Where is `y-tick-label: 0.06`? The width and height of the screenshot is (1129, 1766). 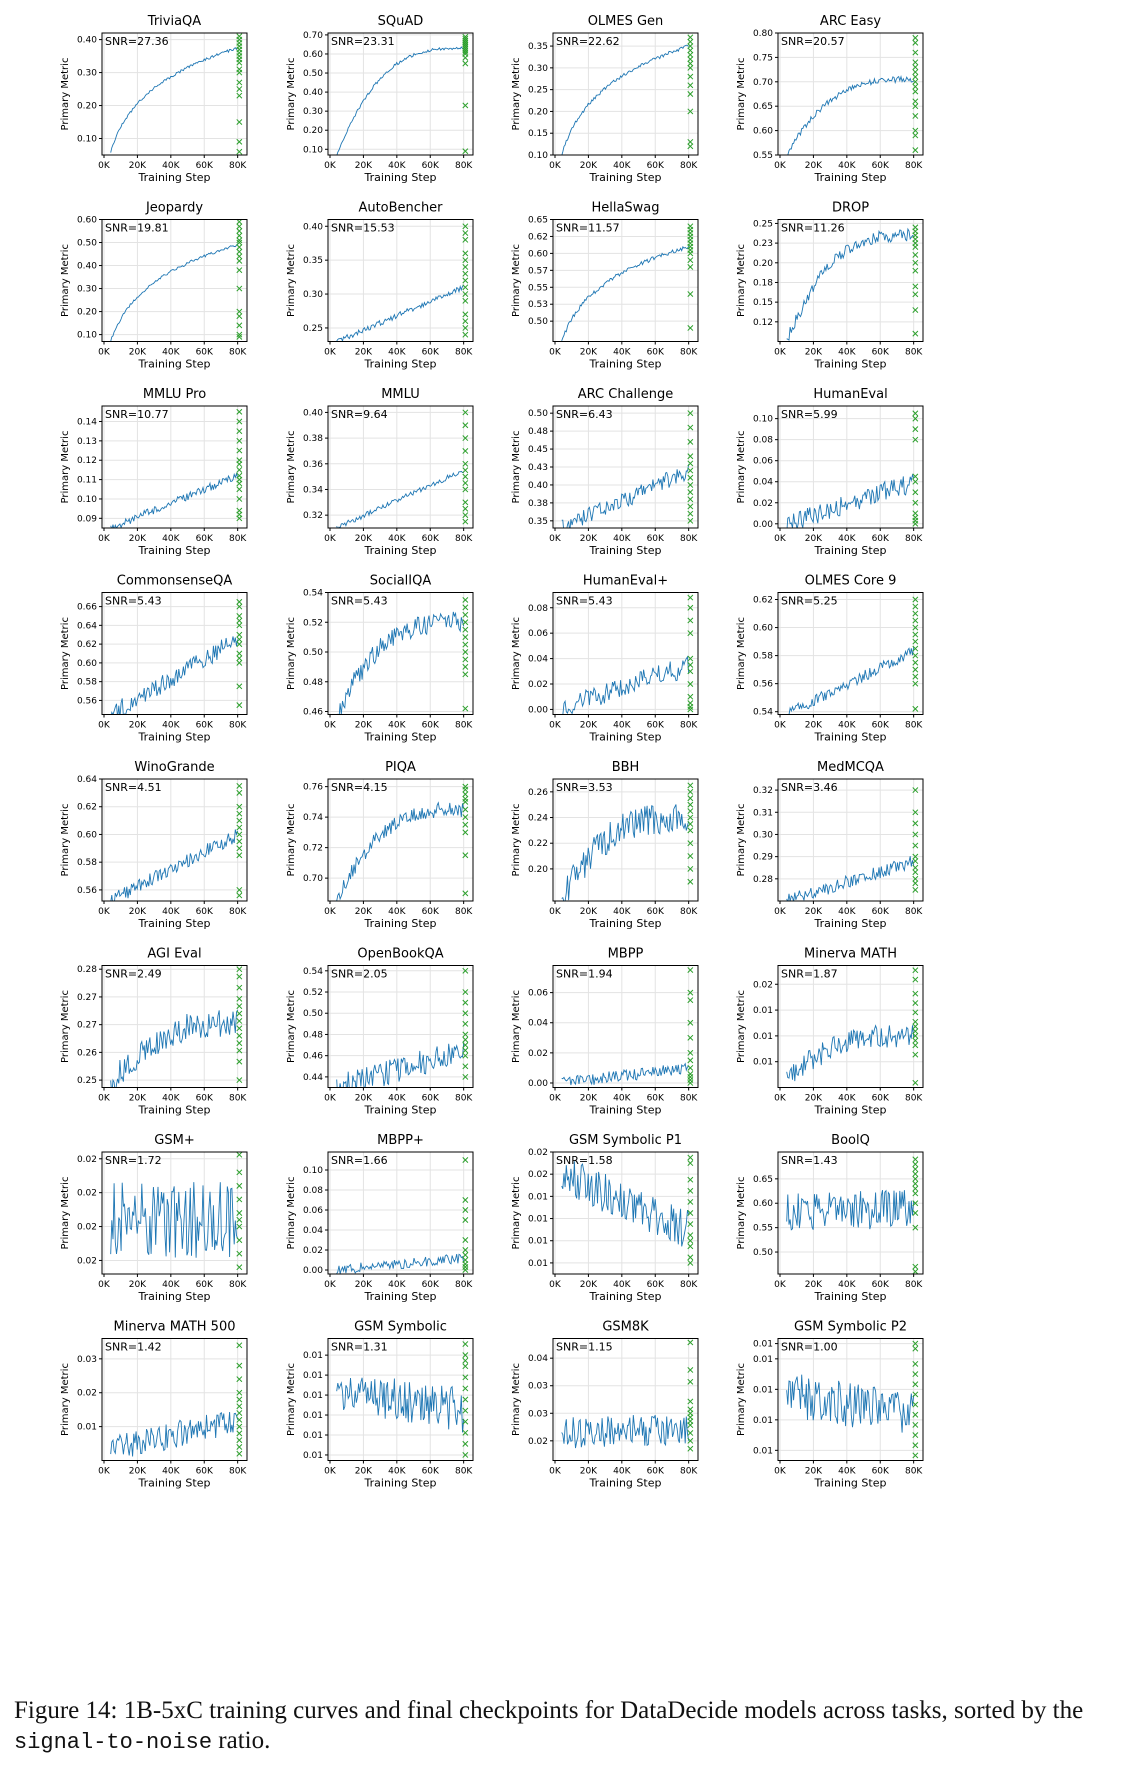 y-tick-label: 0.06 is located at coordinates (538, 634).